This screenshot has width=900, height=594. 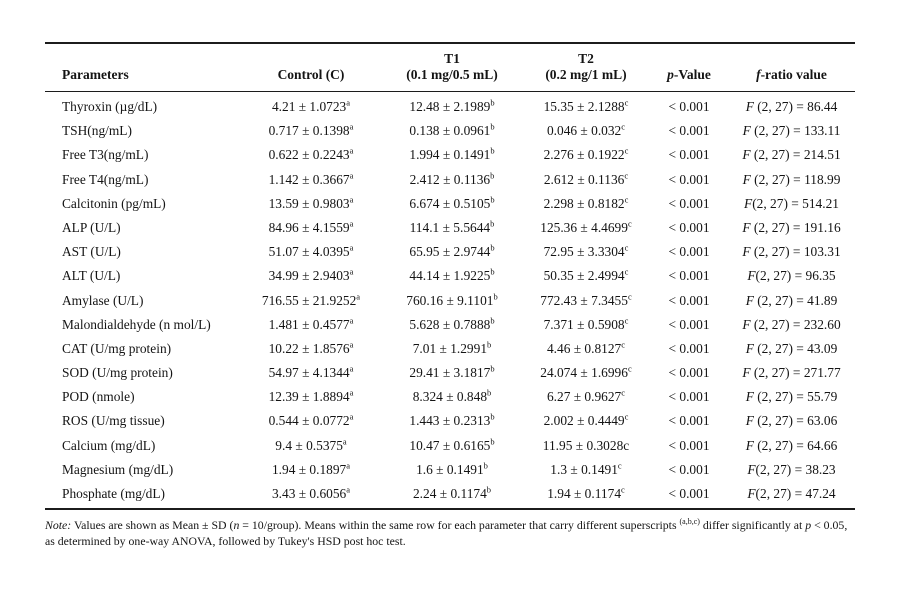 What do you see at coordinates (791, 348) in the screenshot?
I see `f-ratio-value: F (2, 27) = 43.09` at bounding box center [791, 348].